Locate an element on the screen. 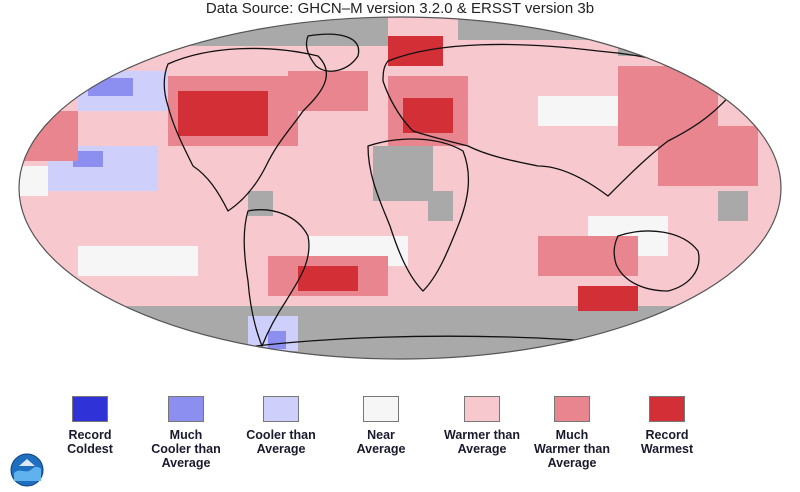 The image size is (800, 492). legend-label: Record Warmest is located at coordinates (667, 442).